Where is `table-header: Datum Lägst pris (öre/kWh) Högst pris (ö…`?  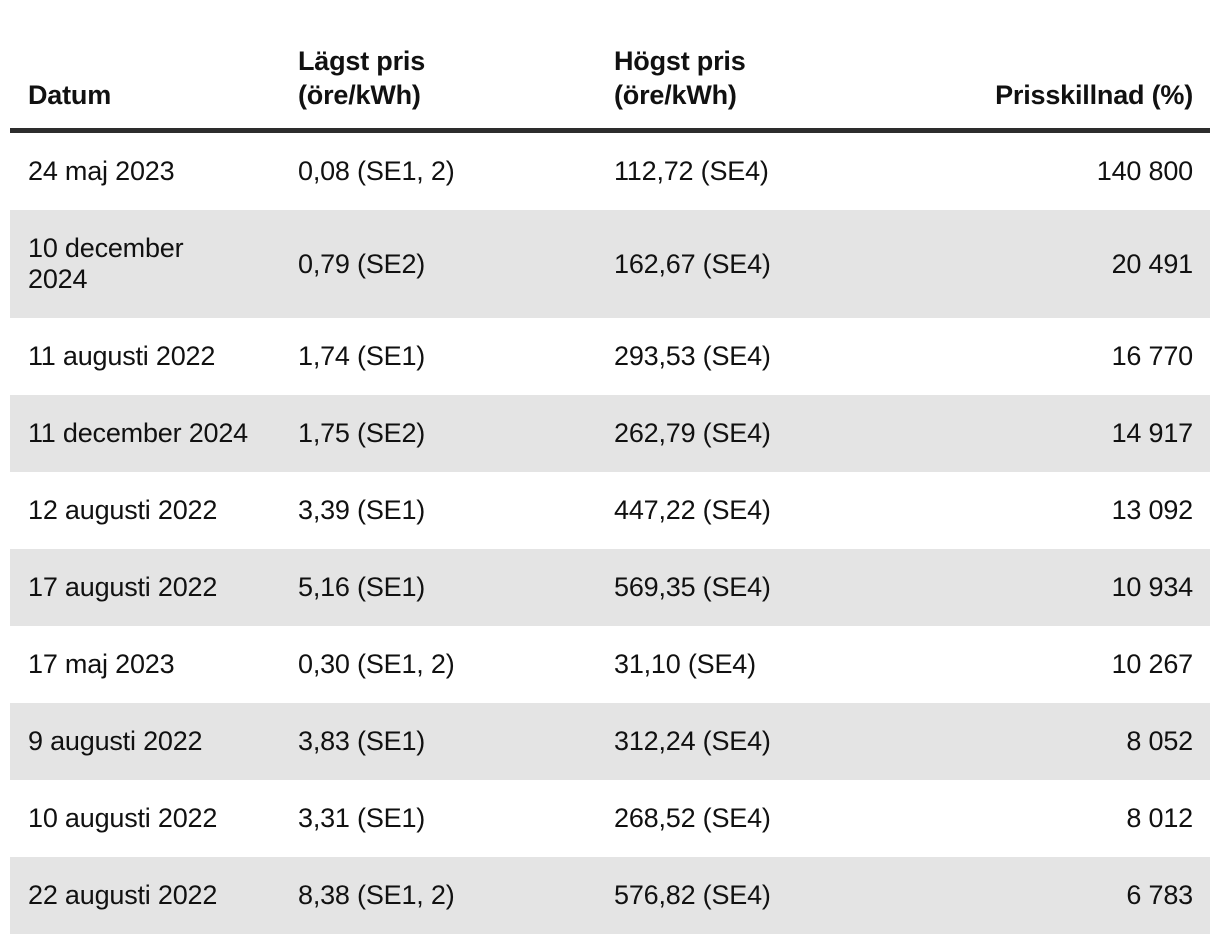 table-header: Datum Lägst pris (öre/kWh) Högst pris (ö… is located at coordinates (610, 66).